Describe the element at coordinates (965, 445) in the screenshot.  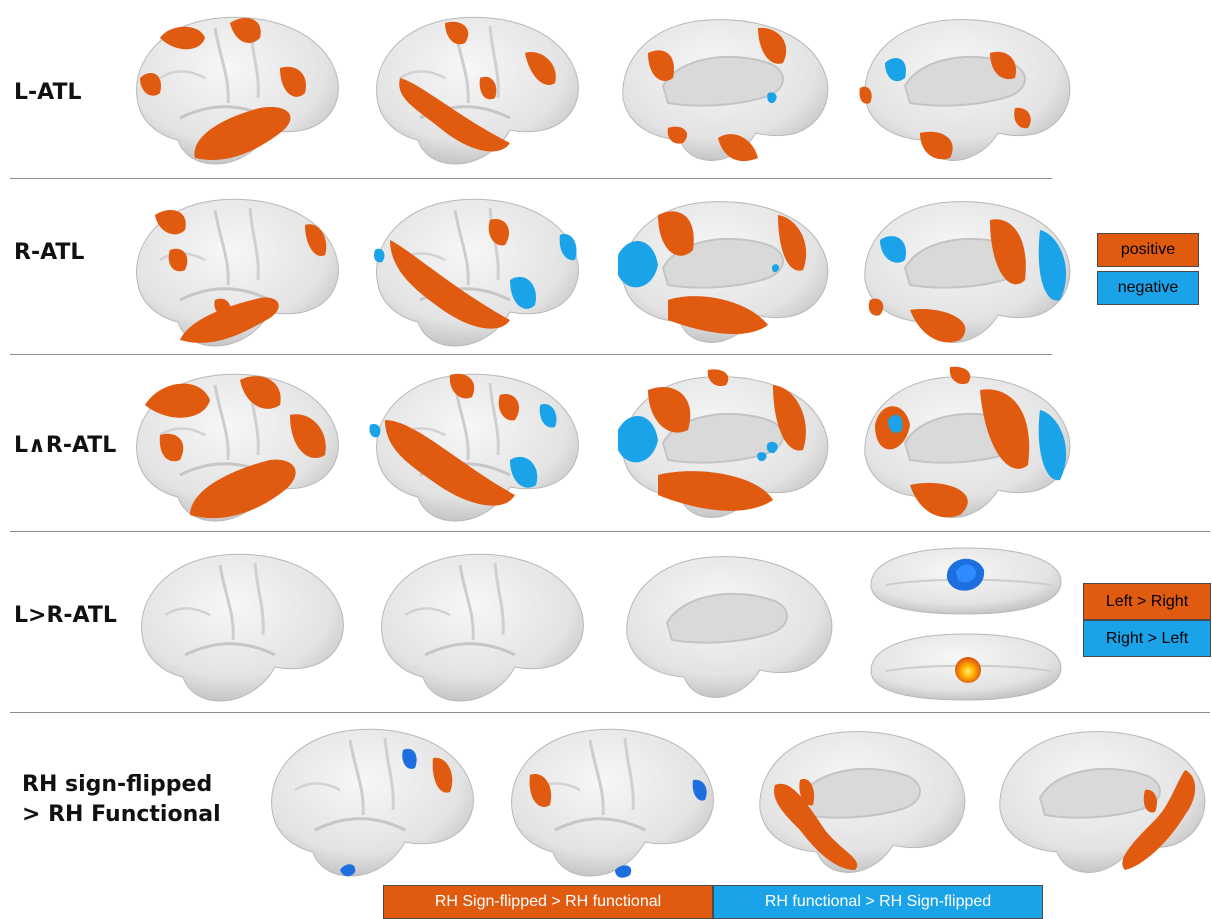
I see `brain-land-r-atl-medial-right` at that location.